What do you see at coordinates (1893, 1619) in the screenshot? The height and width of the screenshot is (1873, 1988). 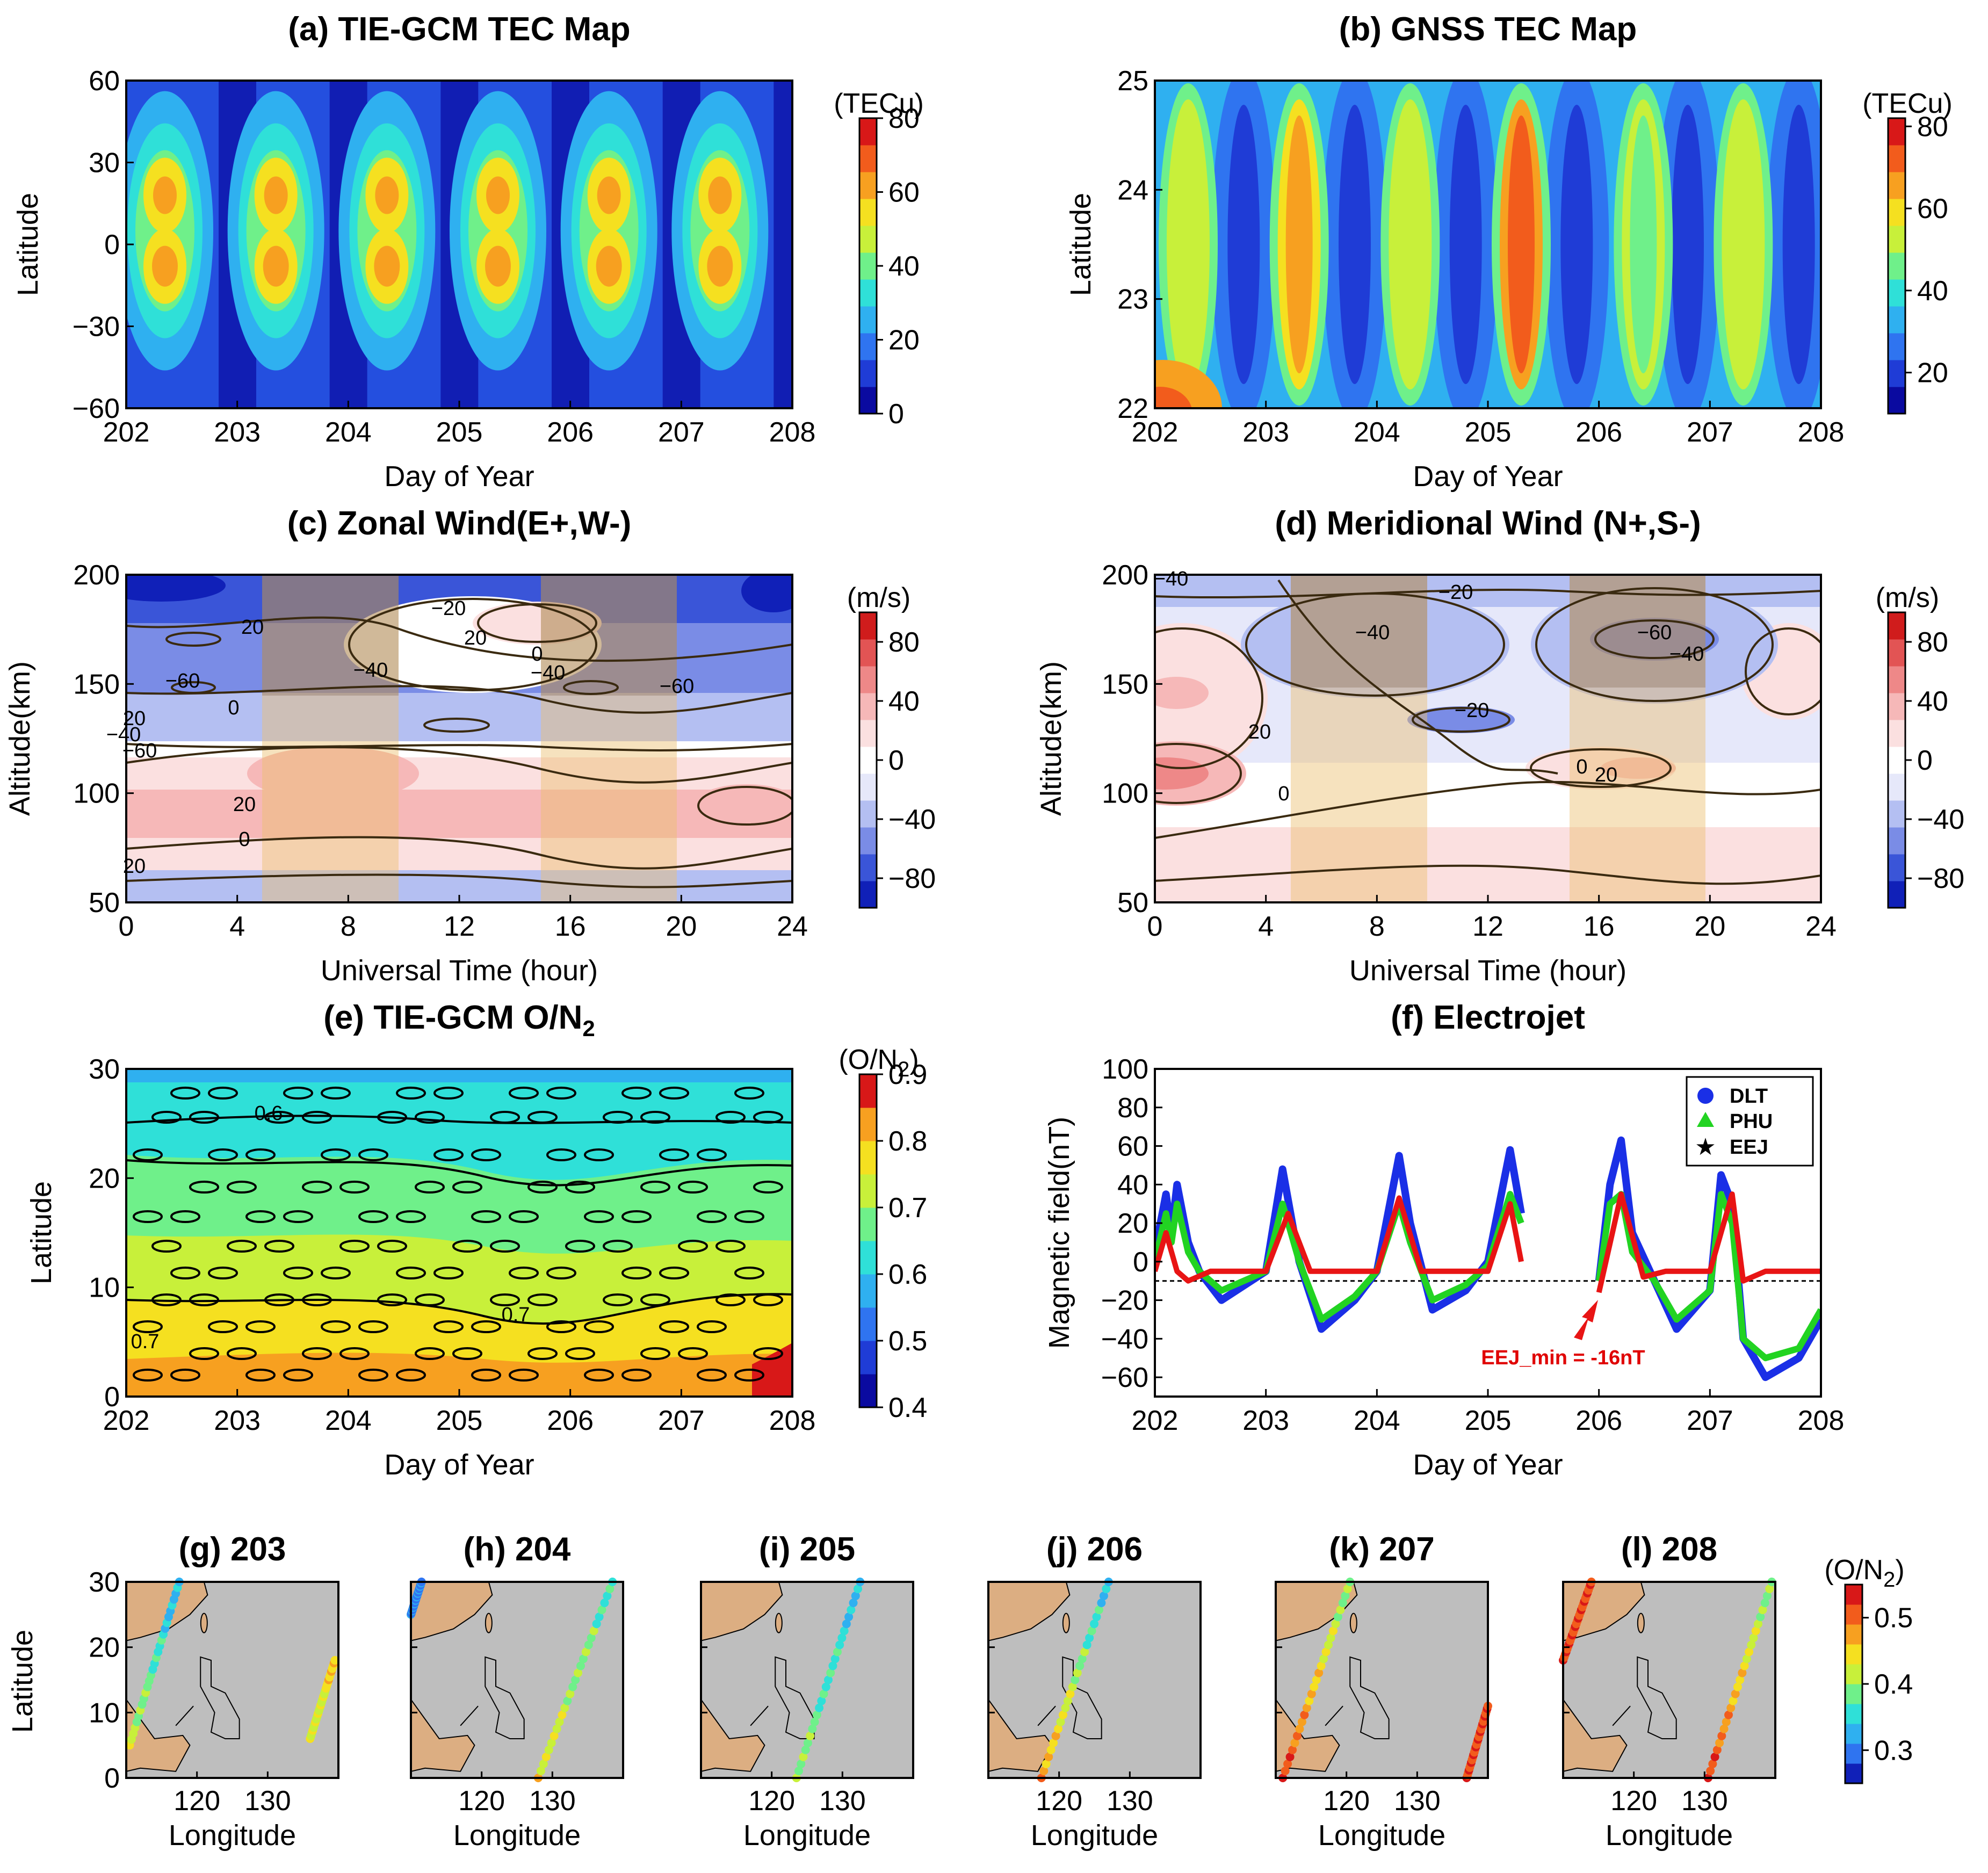 I see `colorbar-tick-label: 0.5` at bounding box center [1893, 1619].